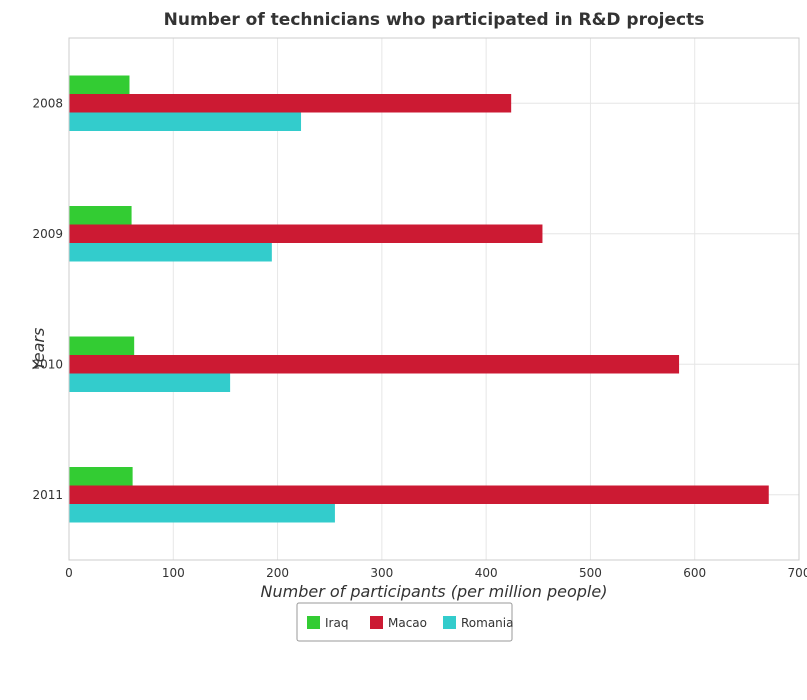  I want to click on legend-swatch-romania, so click(449, 622).